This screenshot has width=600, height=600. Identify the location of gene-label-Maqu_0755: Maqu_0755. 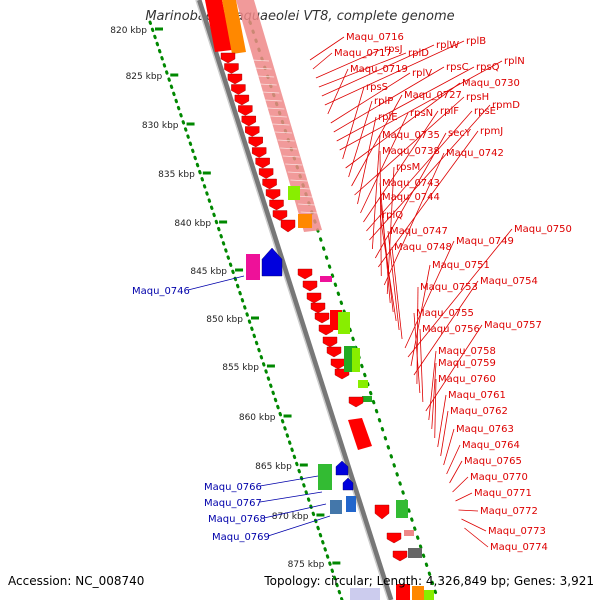
(445, 313).